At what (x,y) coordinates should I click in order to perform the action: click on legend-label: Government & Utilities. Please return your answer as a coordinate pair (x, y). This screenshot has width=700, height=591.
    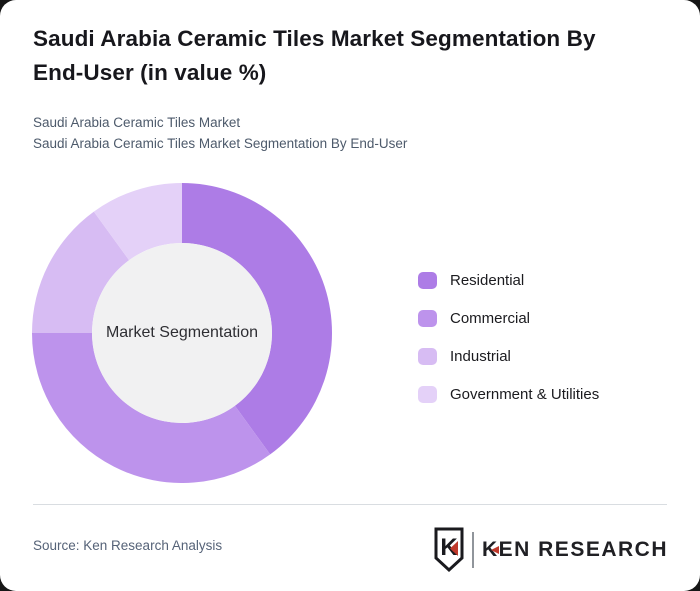
    Looking at the image, I should click on (525, 394).